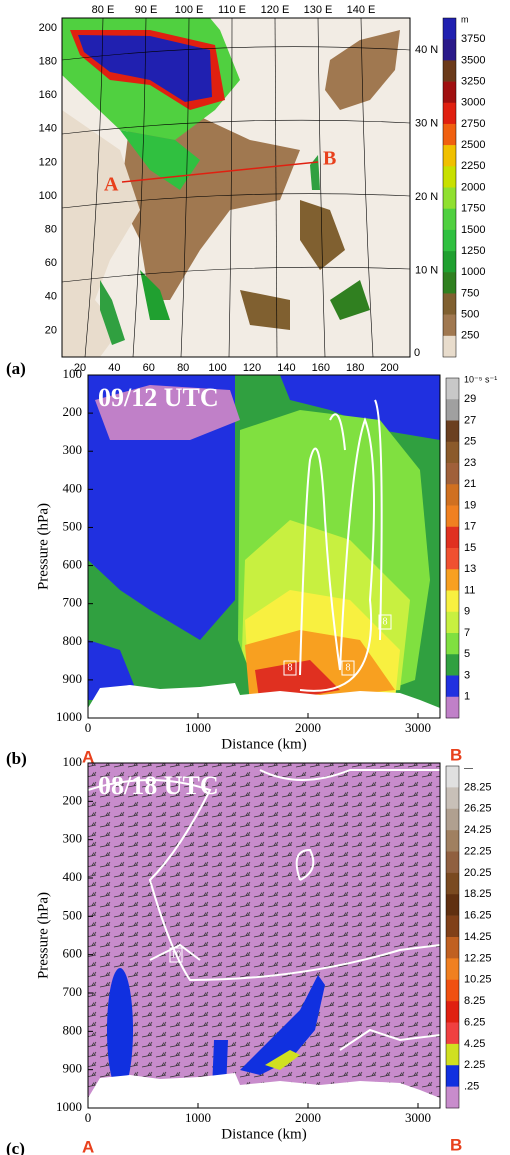  Describe the element at coordinates (473, 251) in the screenshot. I see `colorbar-label: 1250` at that location.